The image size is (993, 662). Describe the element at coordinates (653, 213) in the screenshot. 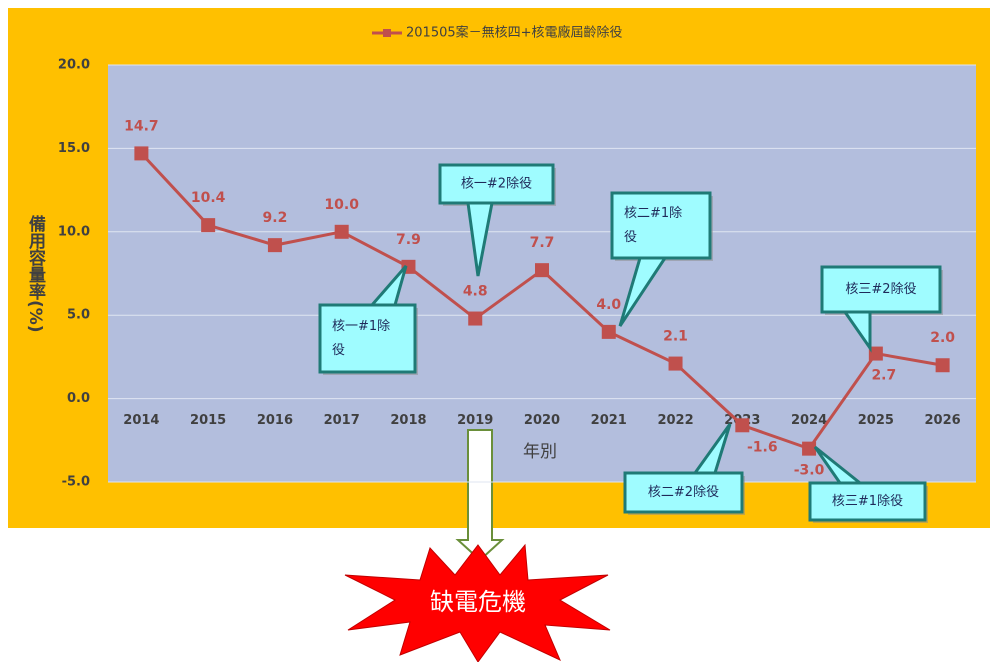

I see `annotation-text: 核二#1除` at that location.